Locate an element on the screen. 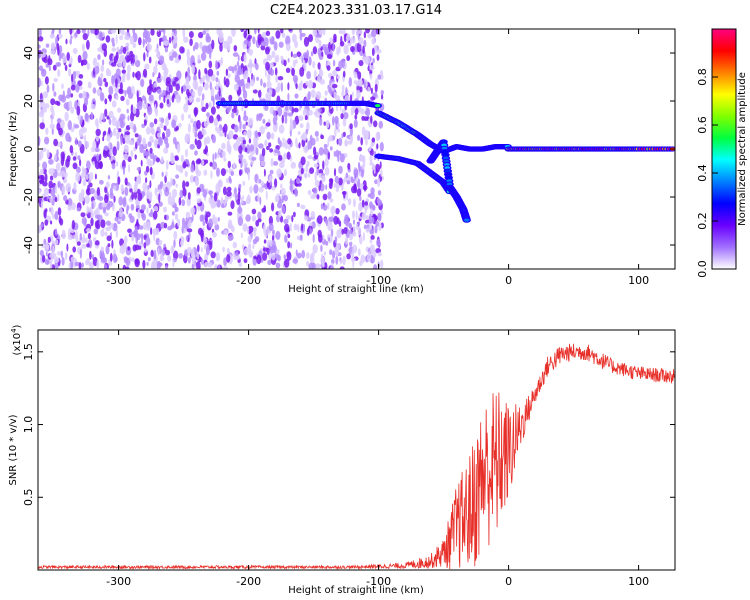 Image resolution: width=750 pixels, height=600 pixels. y-tick-label: -40 is located at coordinates (28, 245).